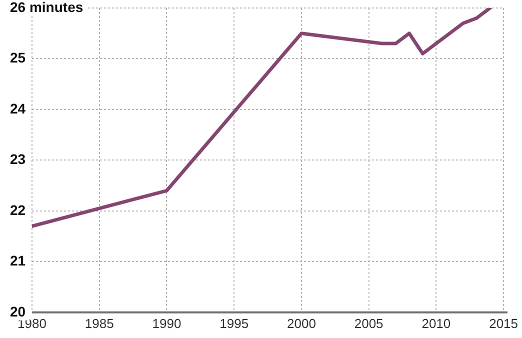 The height and width of the screenshot is (338, 522). I want to click on x-tick-label: 2005, so click(369, 323).